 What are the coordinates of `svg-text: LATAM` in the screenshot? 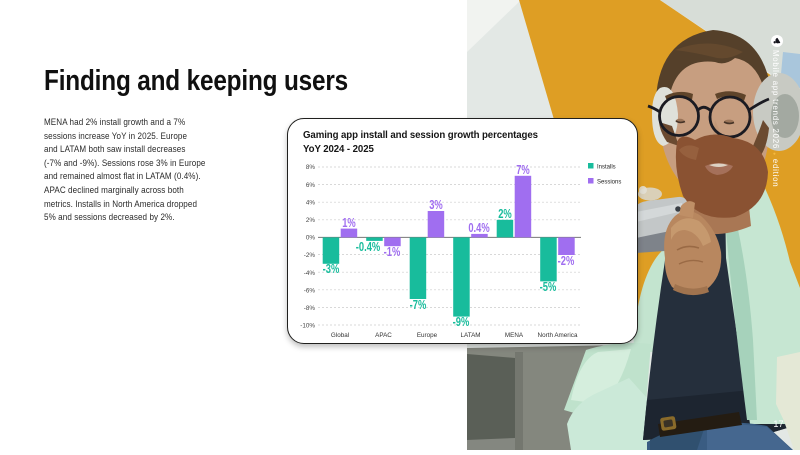 It's located at (470, 335).